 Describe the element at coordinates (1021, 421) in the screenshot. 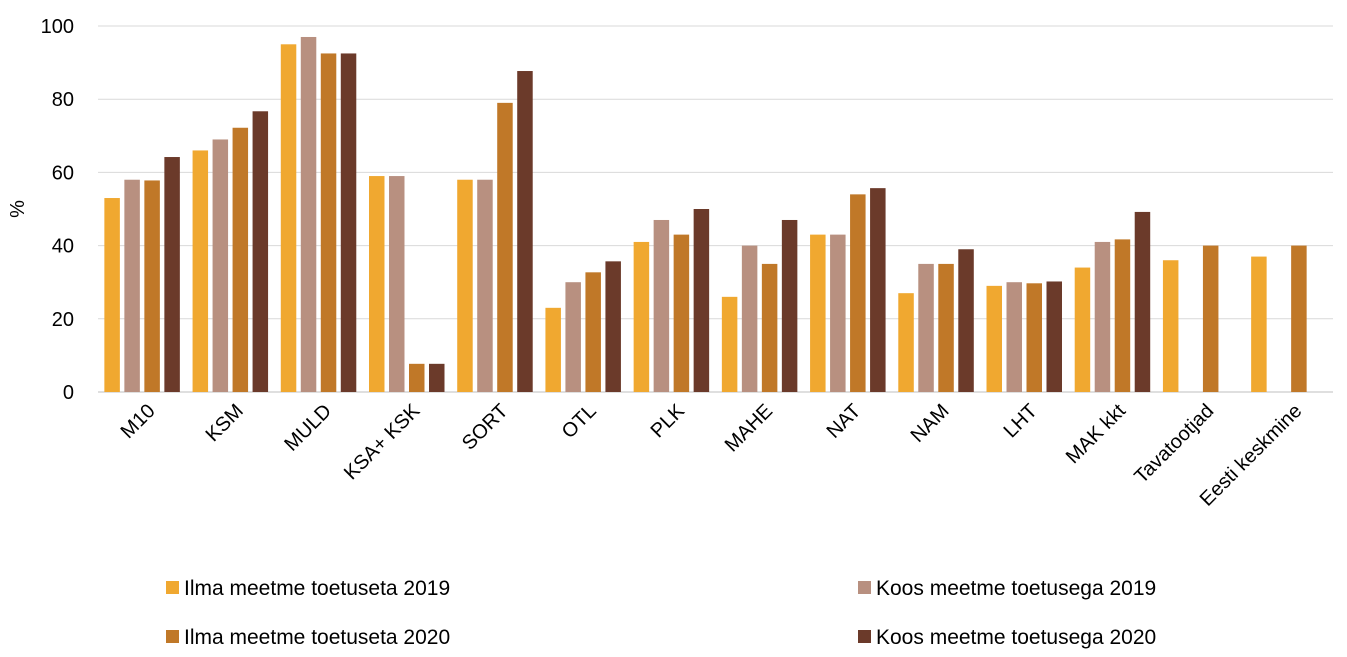

I see `x-category-label: LHT` at that location.